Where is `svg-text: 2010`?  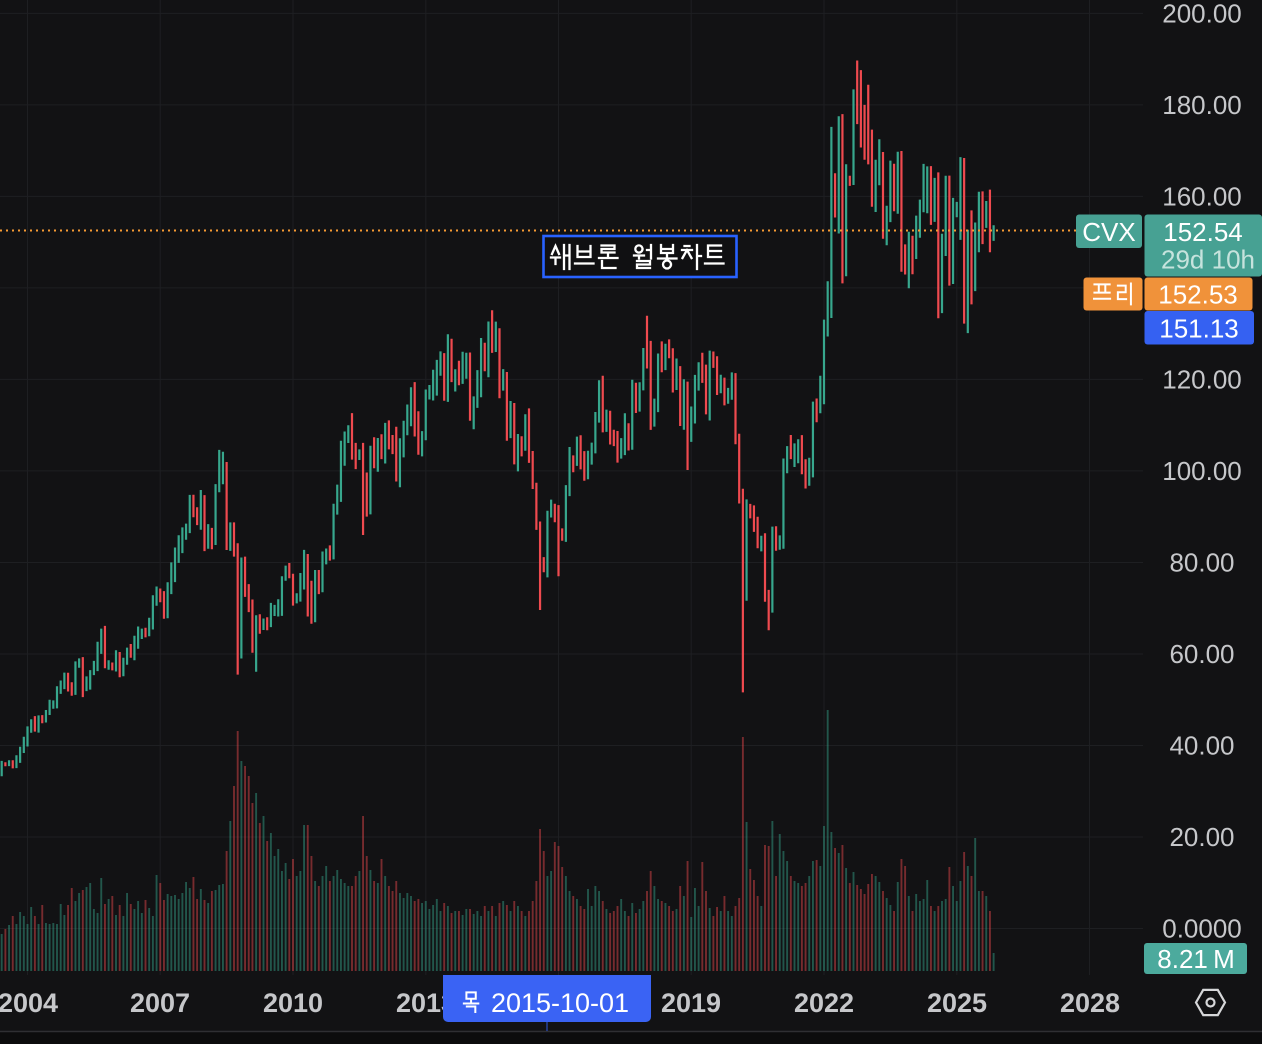 svg-text: 2010 is located at coordinates (293, 1003).